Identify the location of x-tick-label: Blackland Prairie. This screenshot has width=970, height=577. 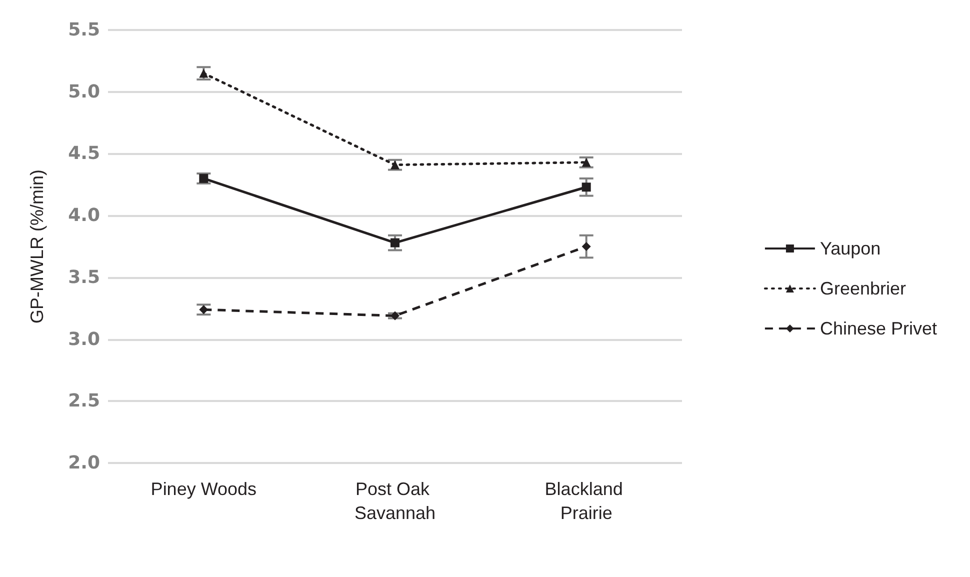
(586, 501).